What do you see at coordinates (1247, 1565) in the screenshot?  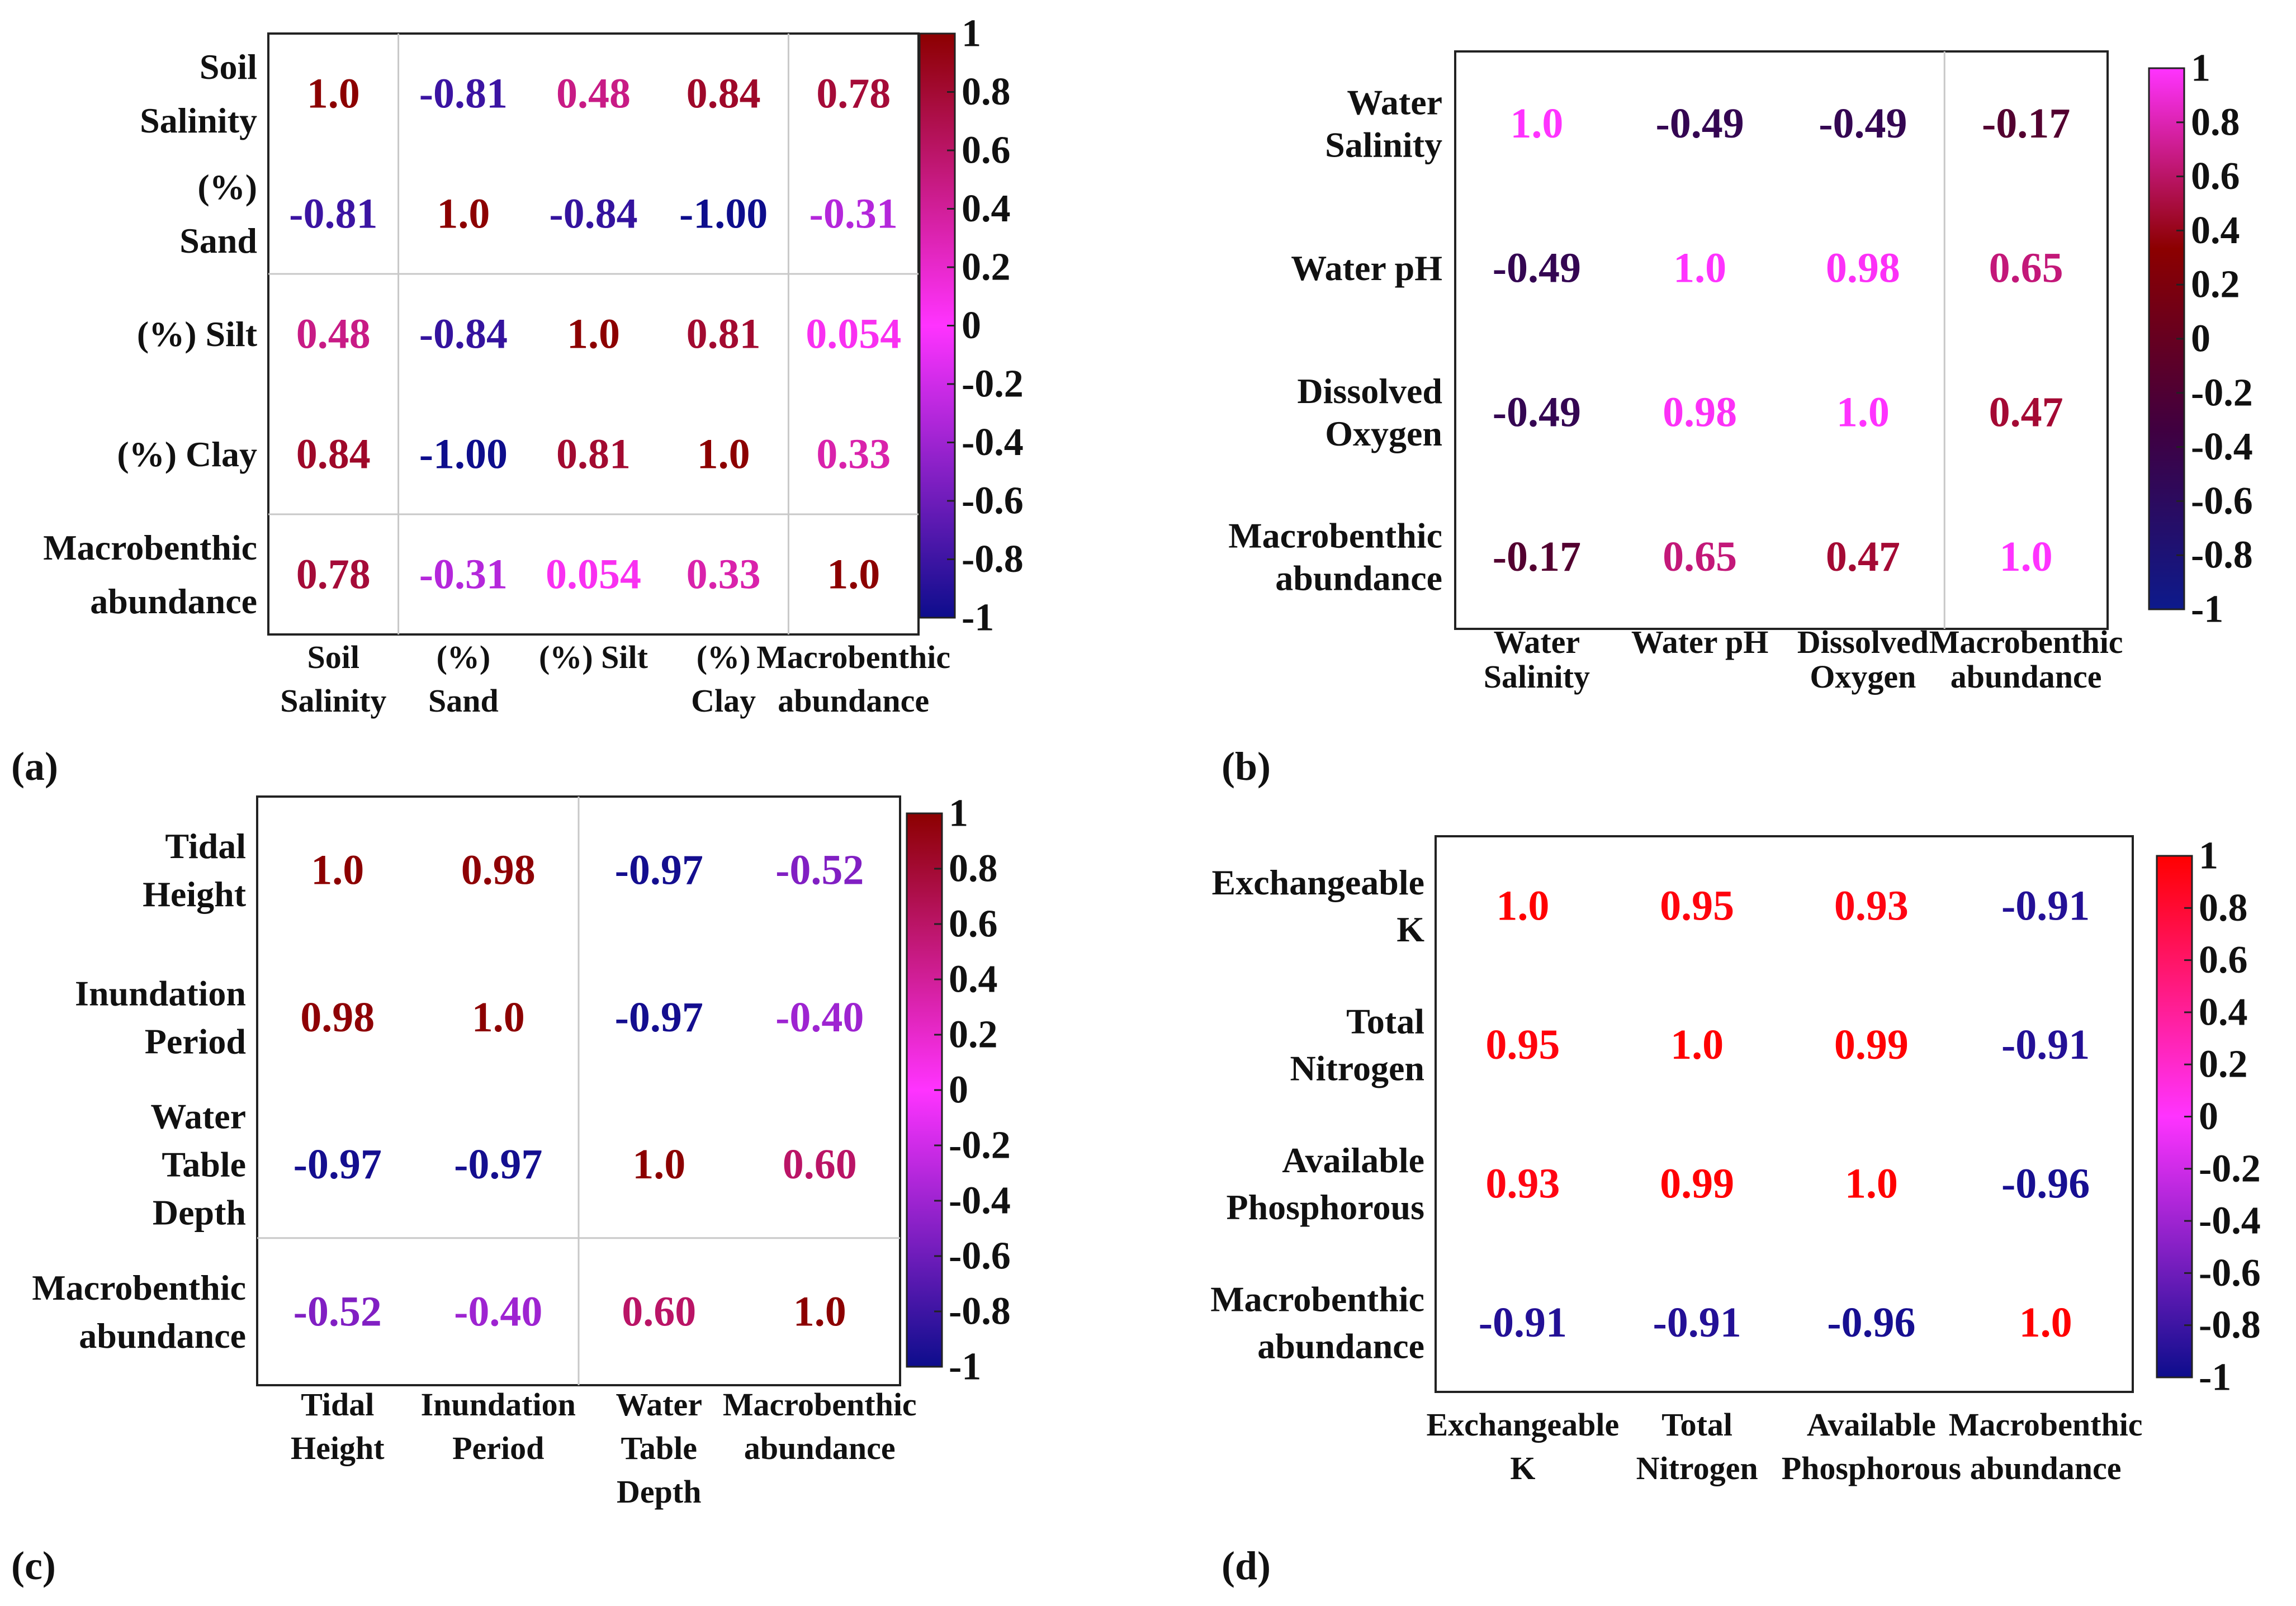 I see `panel-label: (d)` at bounding box center [1247, 1565].